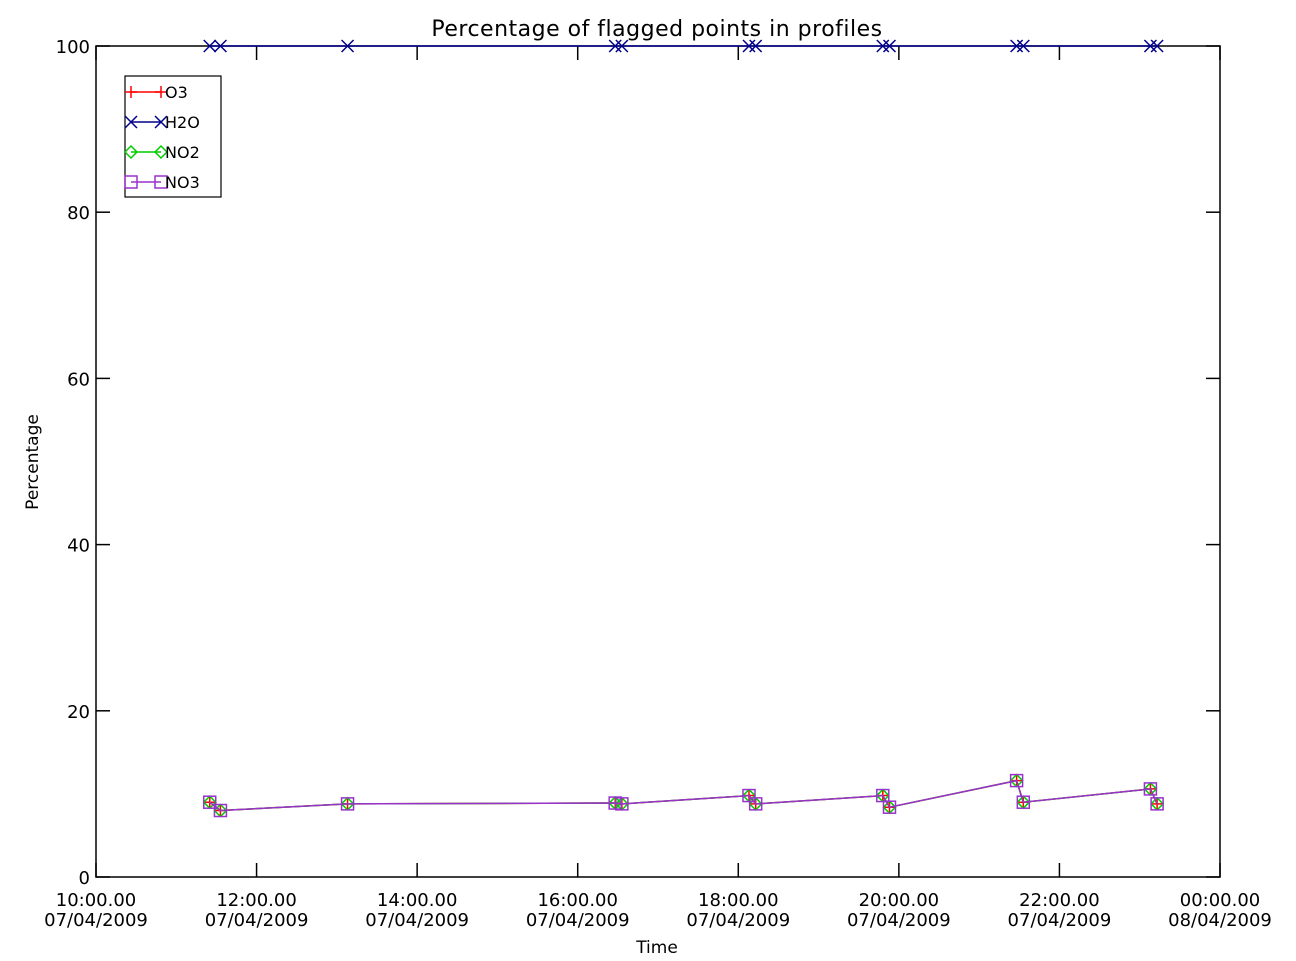  I want to click on x-tick-label-time: 18:00.00, so click(738, 900).